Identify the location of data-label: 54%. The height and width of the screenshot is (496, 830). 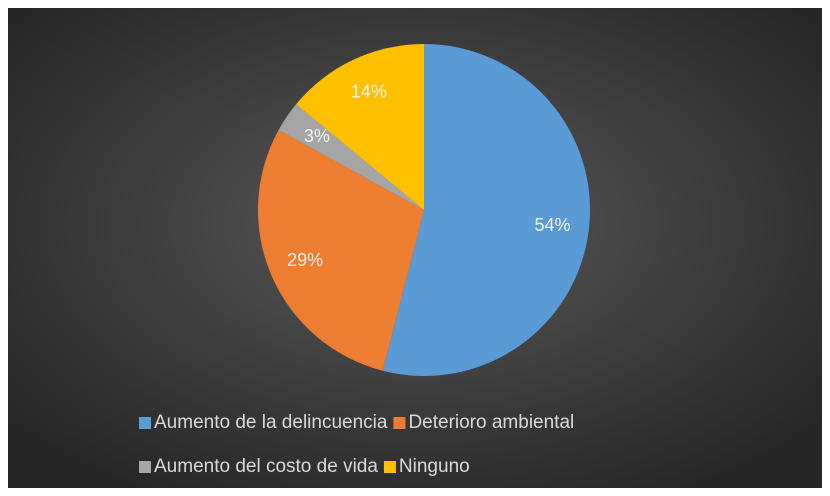
(552, 225).